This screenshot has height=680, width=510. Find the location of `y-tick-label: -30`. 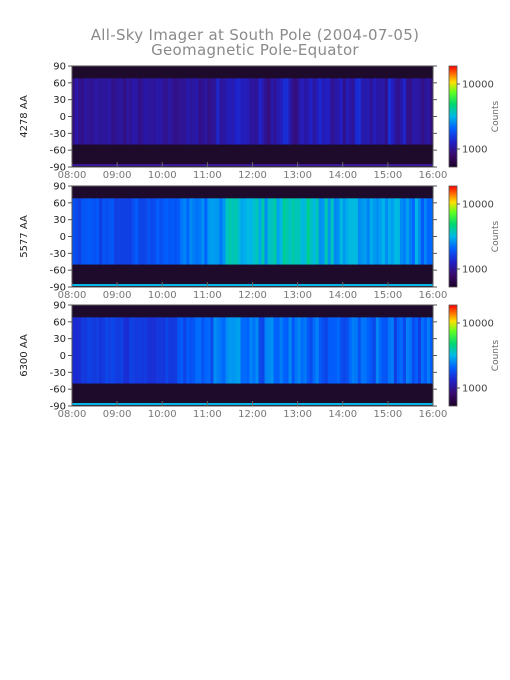

y-tick-label: -30 is located at coordinates (58, 373).